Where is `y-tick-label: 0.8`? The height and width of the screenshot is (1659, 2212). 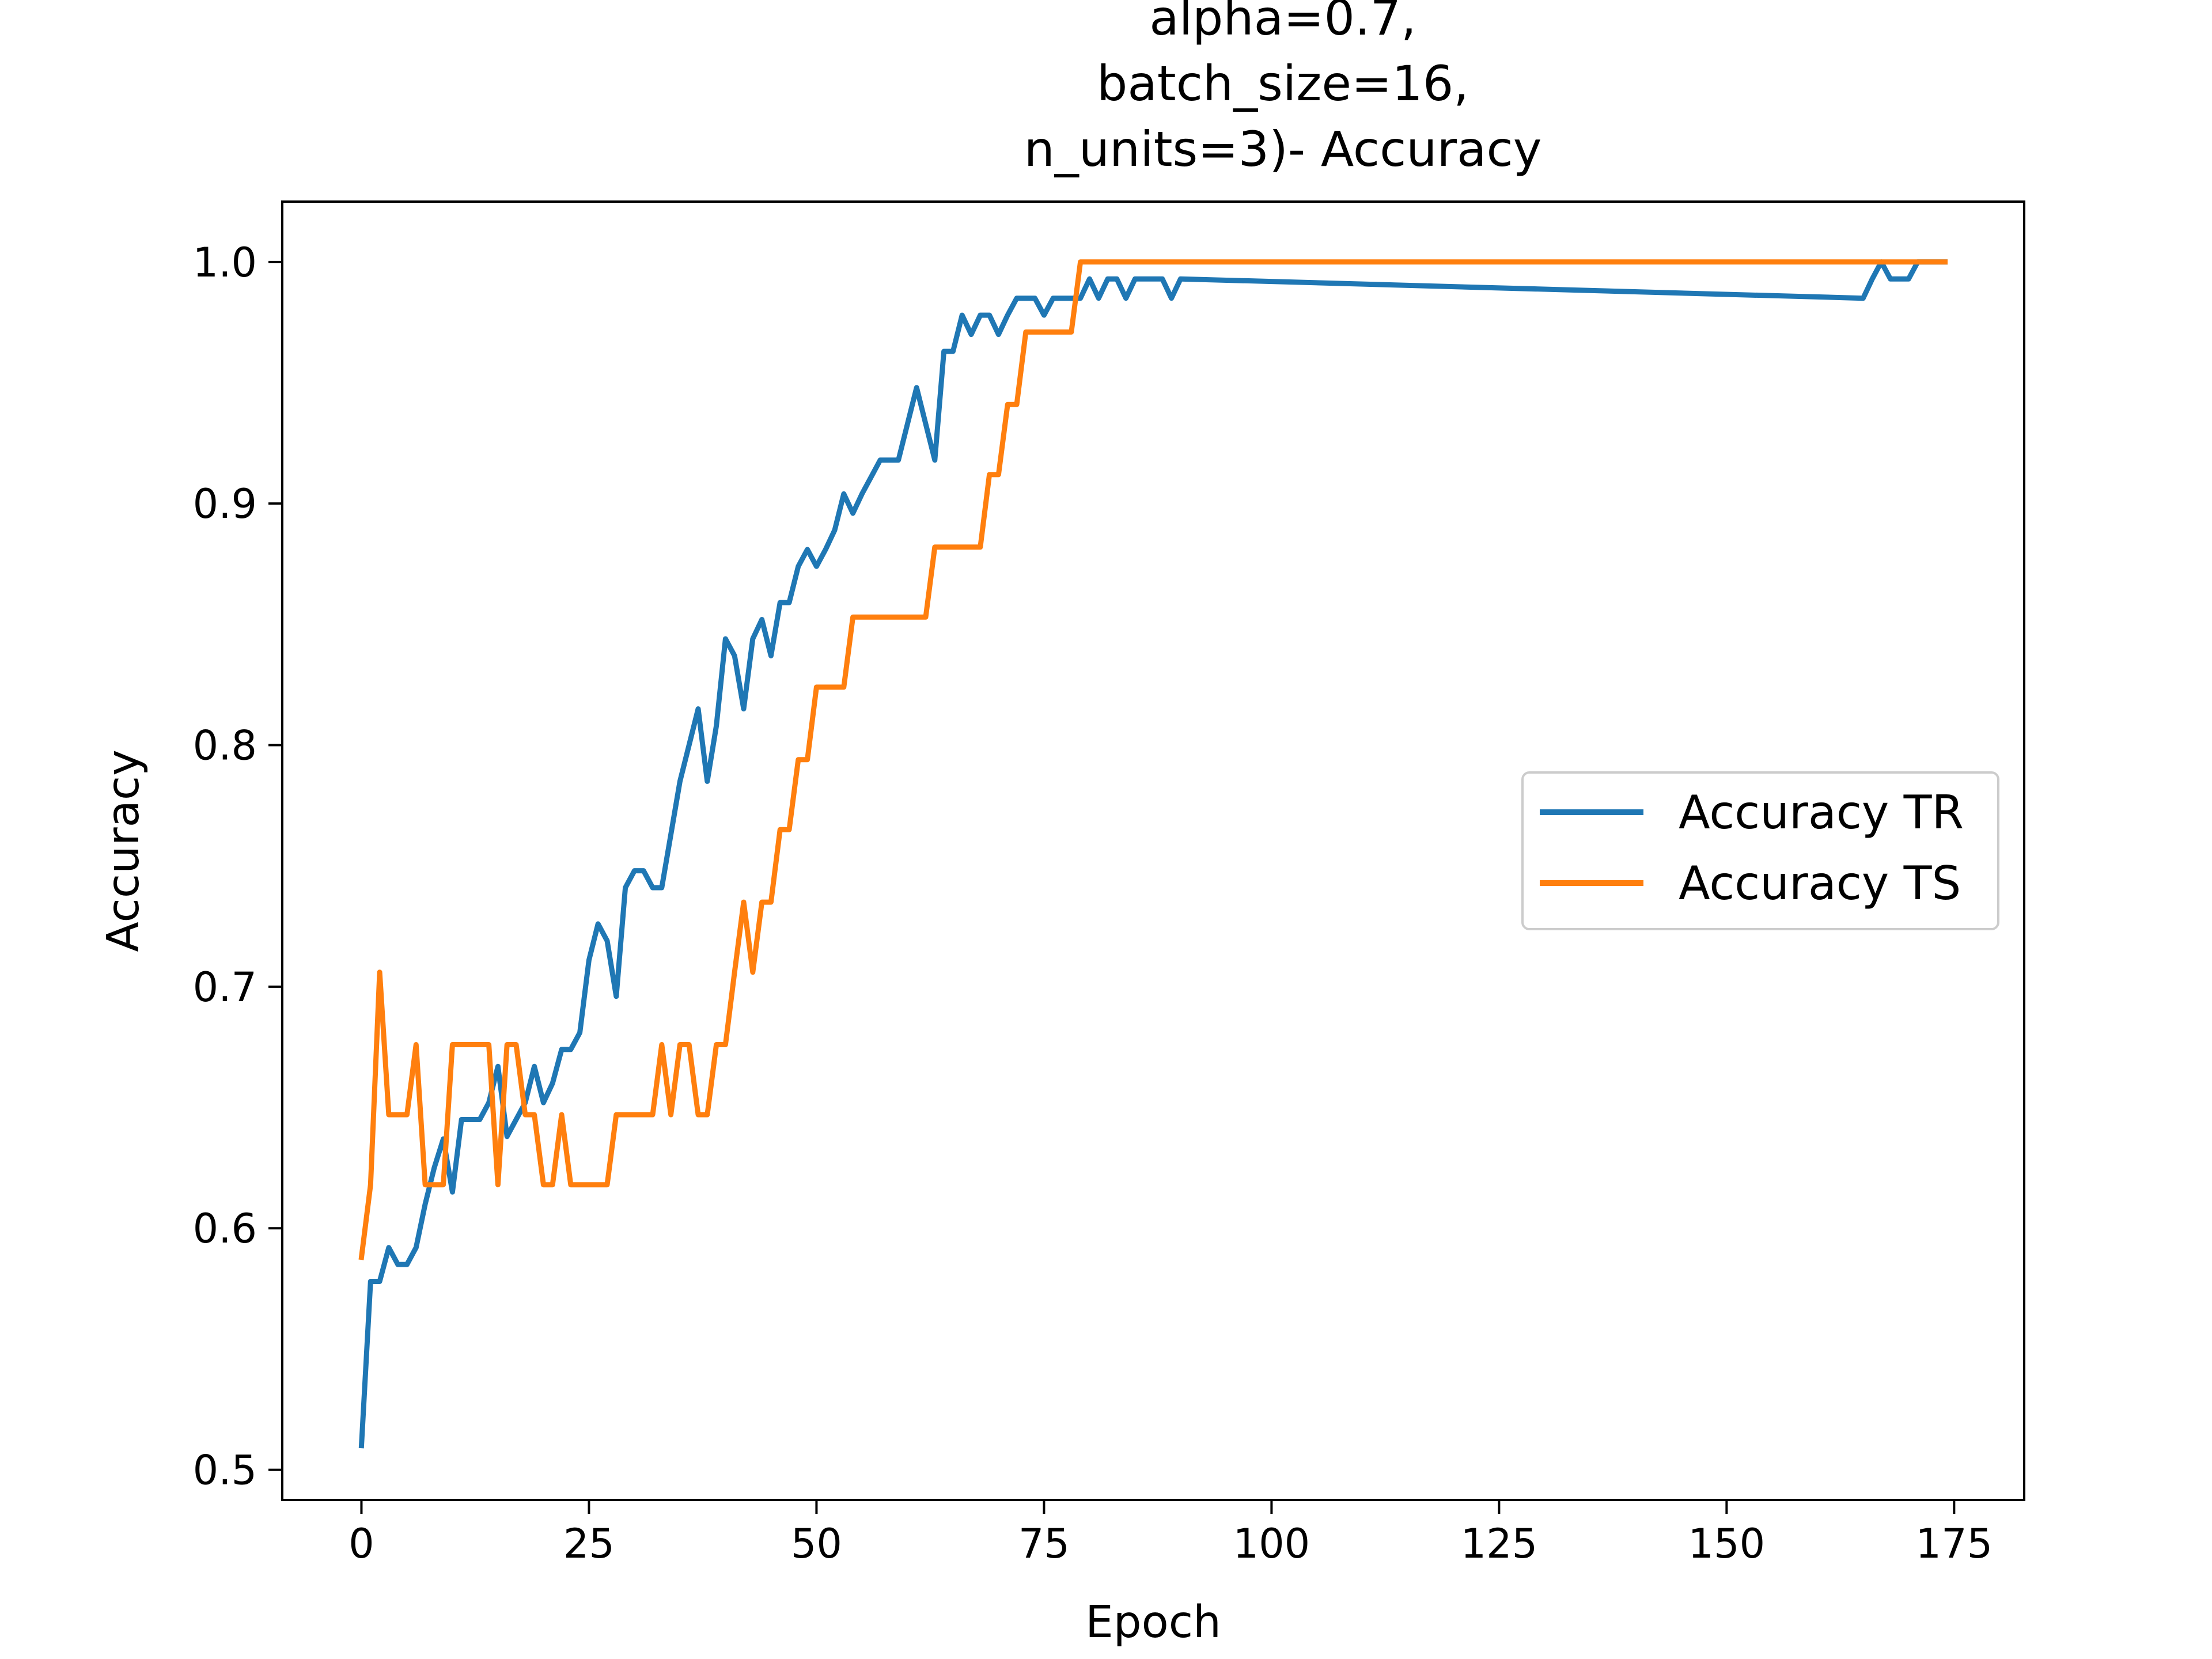 y-tick-label: 0.8 is located at coordinates (225, 746).